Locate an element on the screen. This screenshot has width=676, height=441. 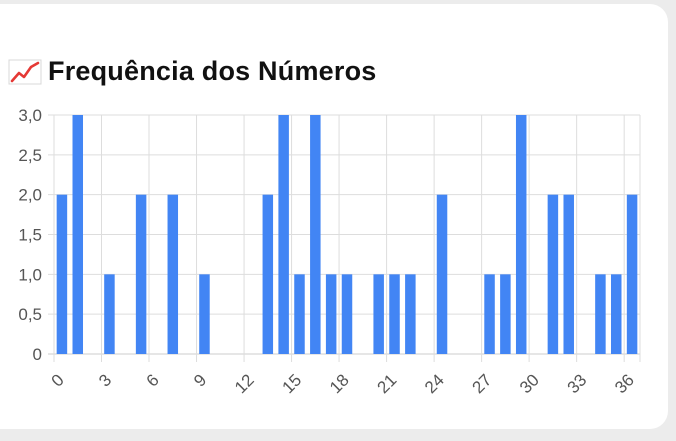
x-tick-label: 30 is located at coordinates (529, 383).